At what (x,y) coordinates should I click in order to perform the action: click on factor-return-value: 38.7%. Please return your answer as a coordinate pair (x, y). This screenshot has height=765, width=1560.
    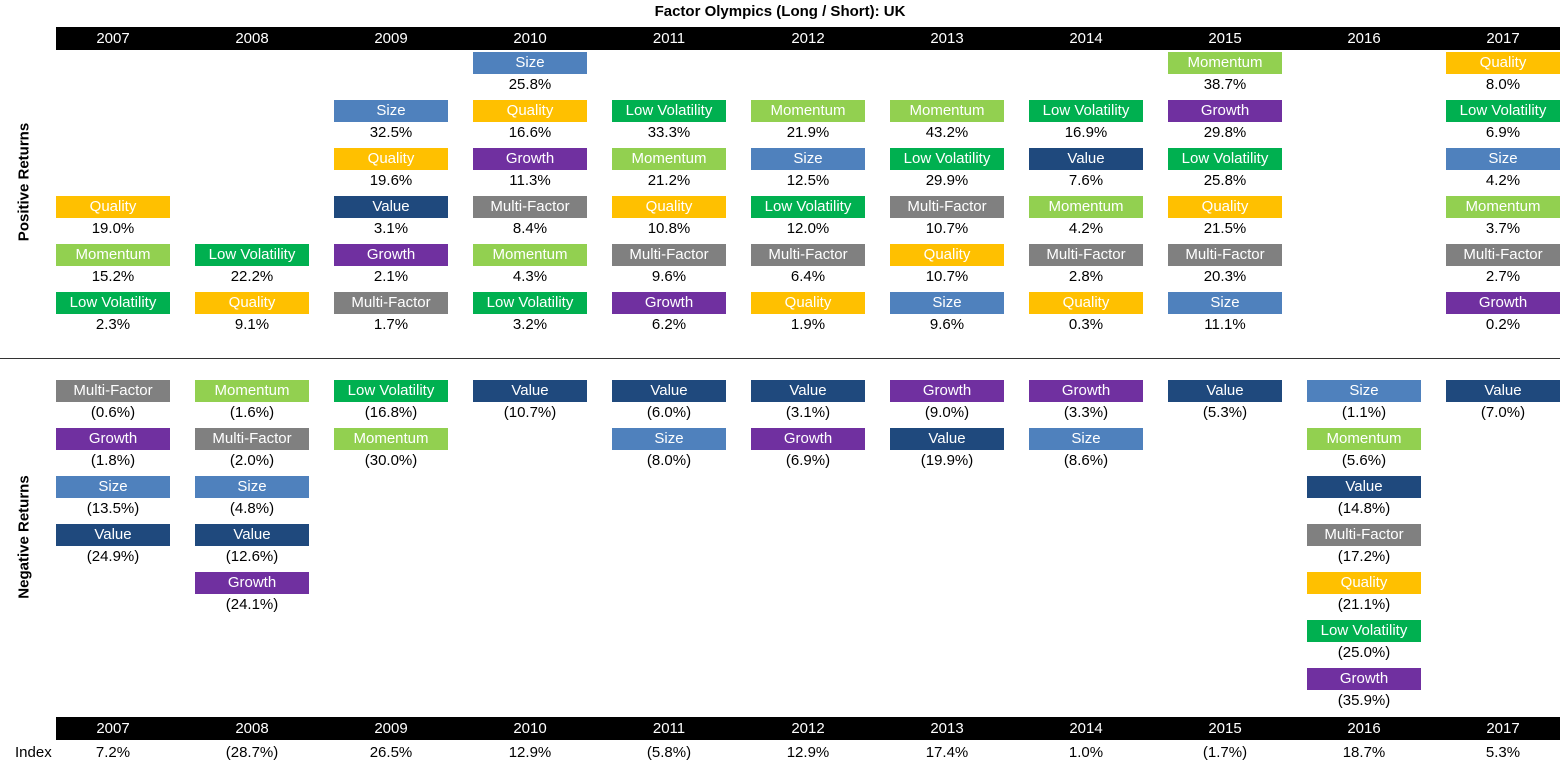
    Looking at the image, I should click on (1225, 84).